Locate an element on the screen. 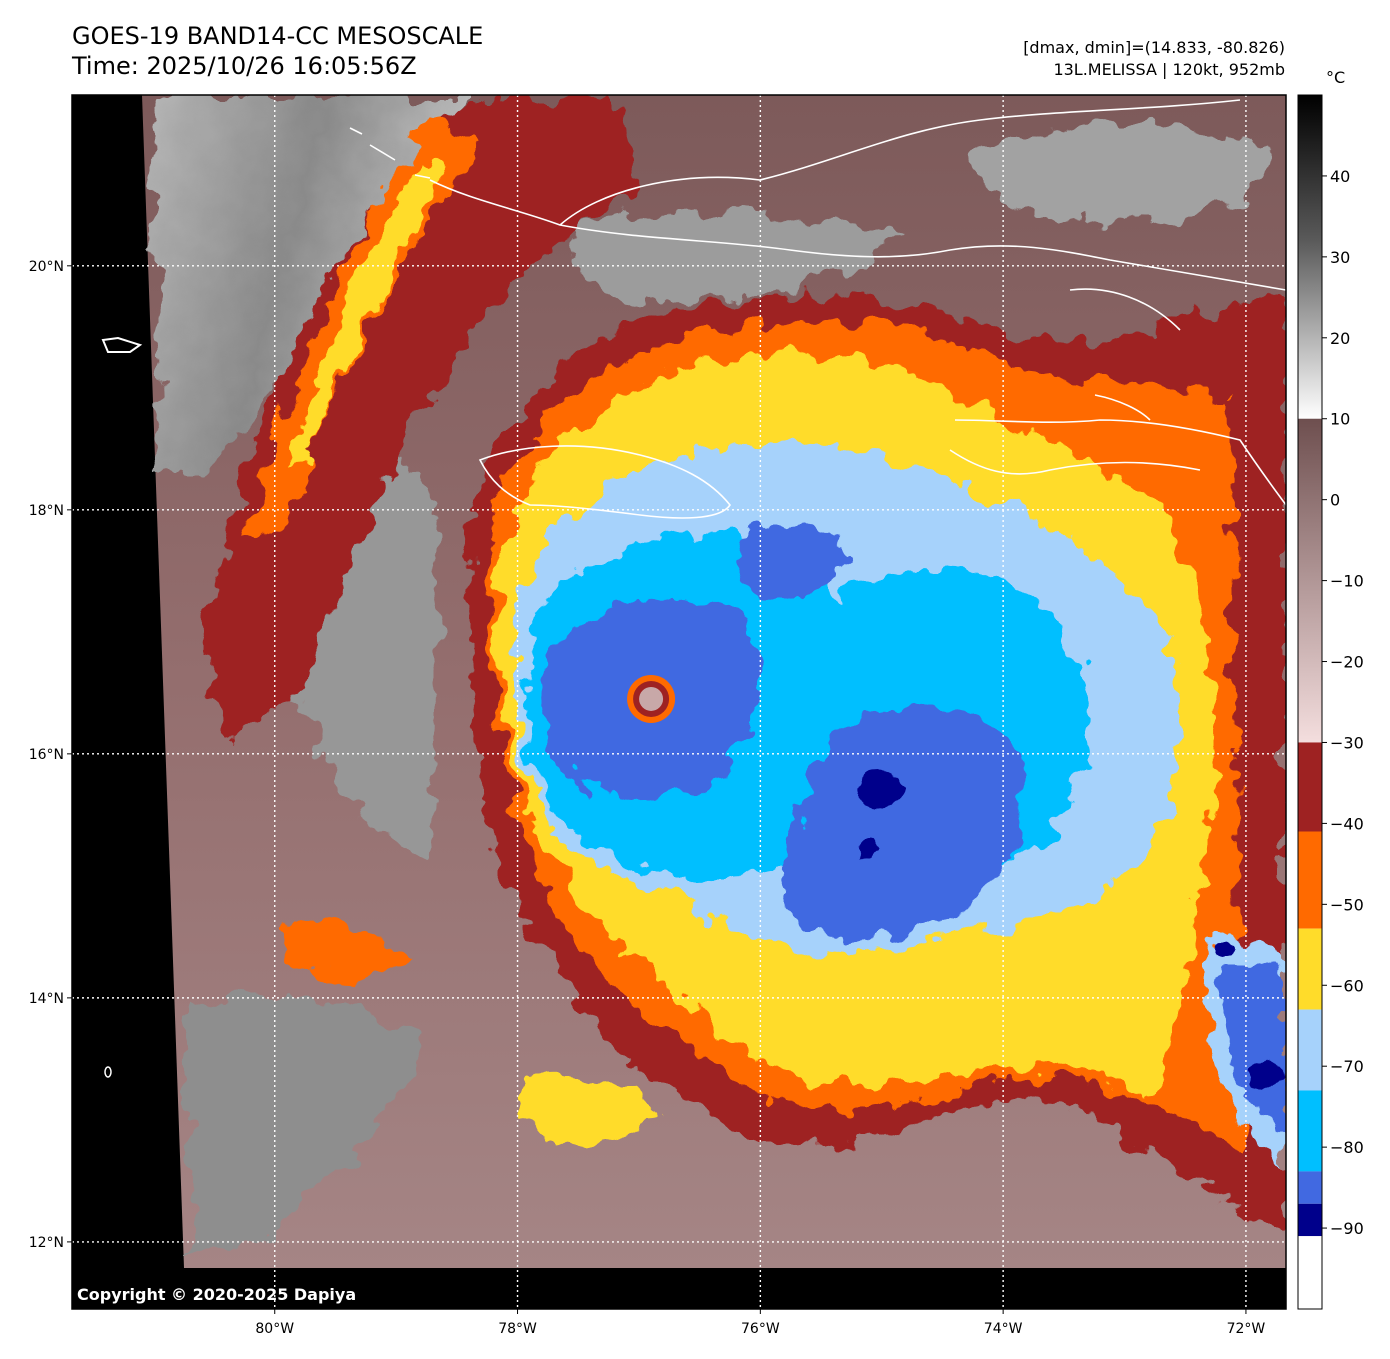 The width and height of the screenshot is (1390, 1359). latitude-labels: 20°N 18°N 16°N 14°N 12°N is located at coordinates (50, 755).